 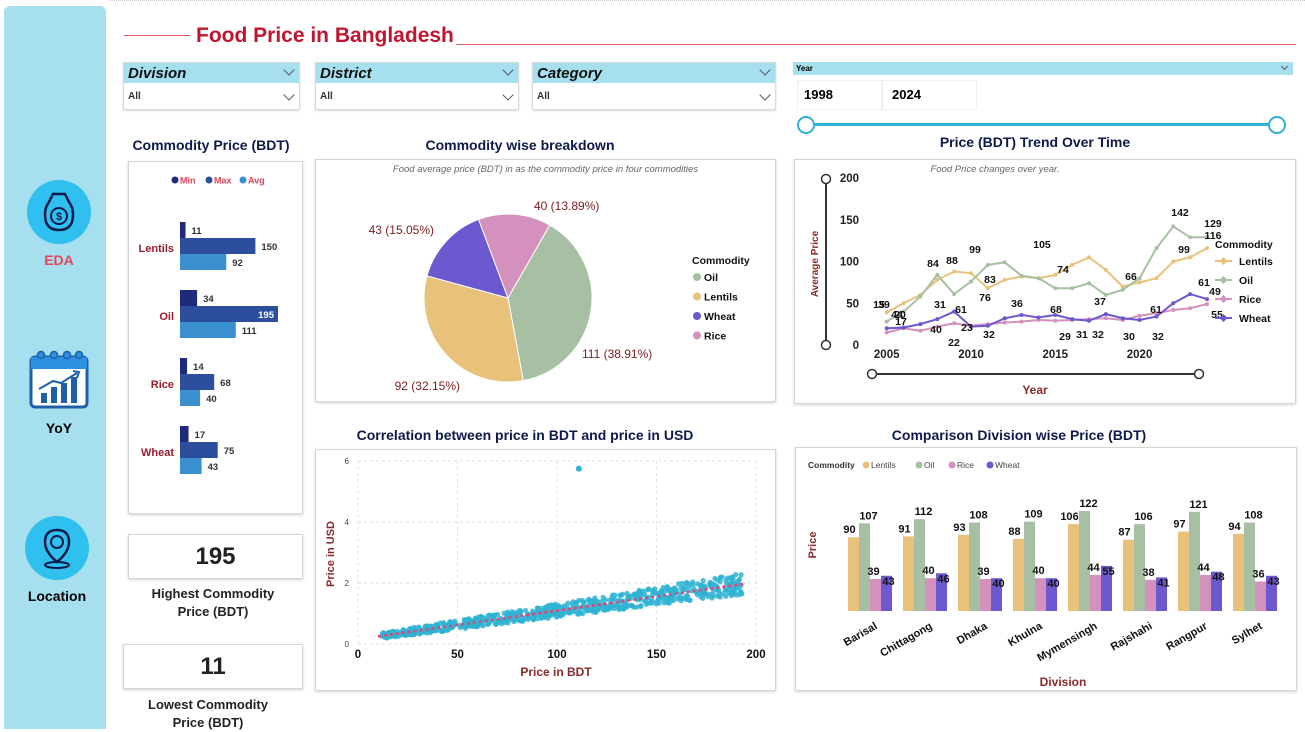 I want to click on division-slicer: Division All, so click(x=211, y=86).